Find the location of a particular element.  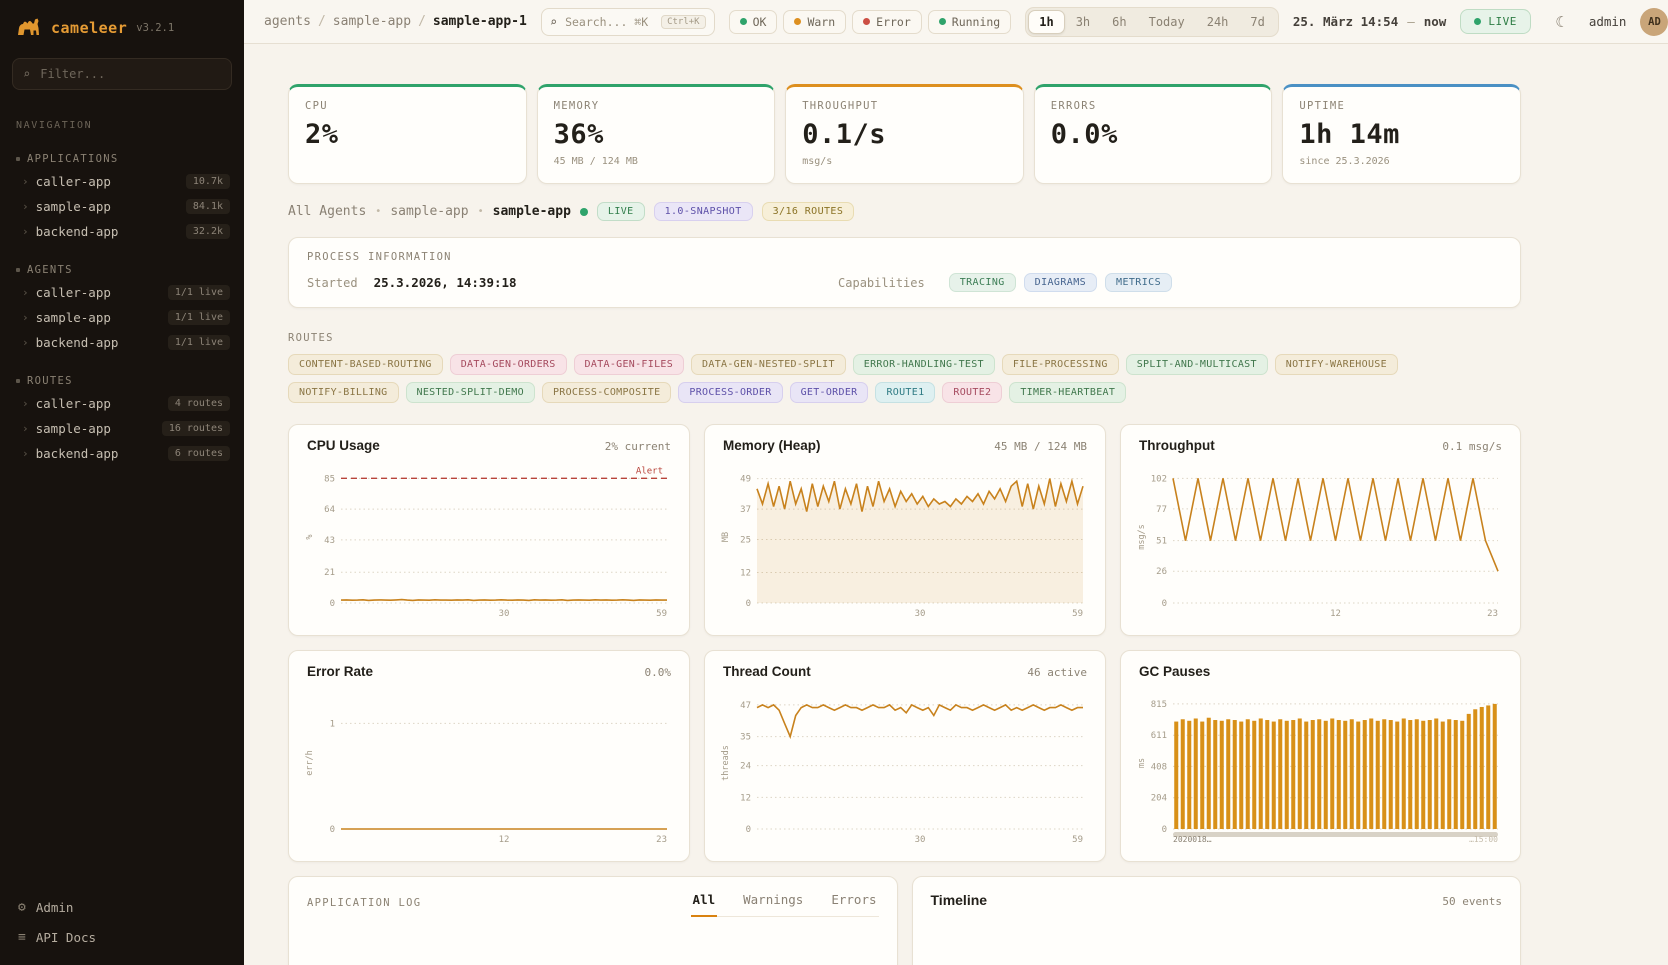

routes-badge: 16 routes is located at coordinates (195, 428).